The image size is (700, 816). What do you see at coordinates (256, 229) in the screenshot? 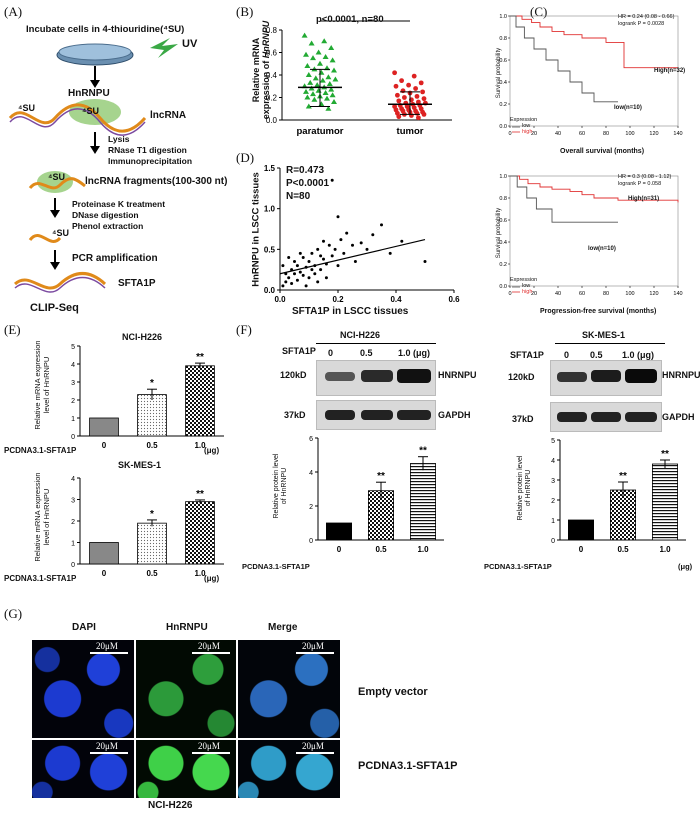
I see `d-ylabel: HnRNPU in LSCC tissues` at bounding box center [256, 229].